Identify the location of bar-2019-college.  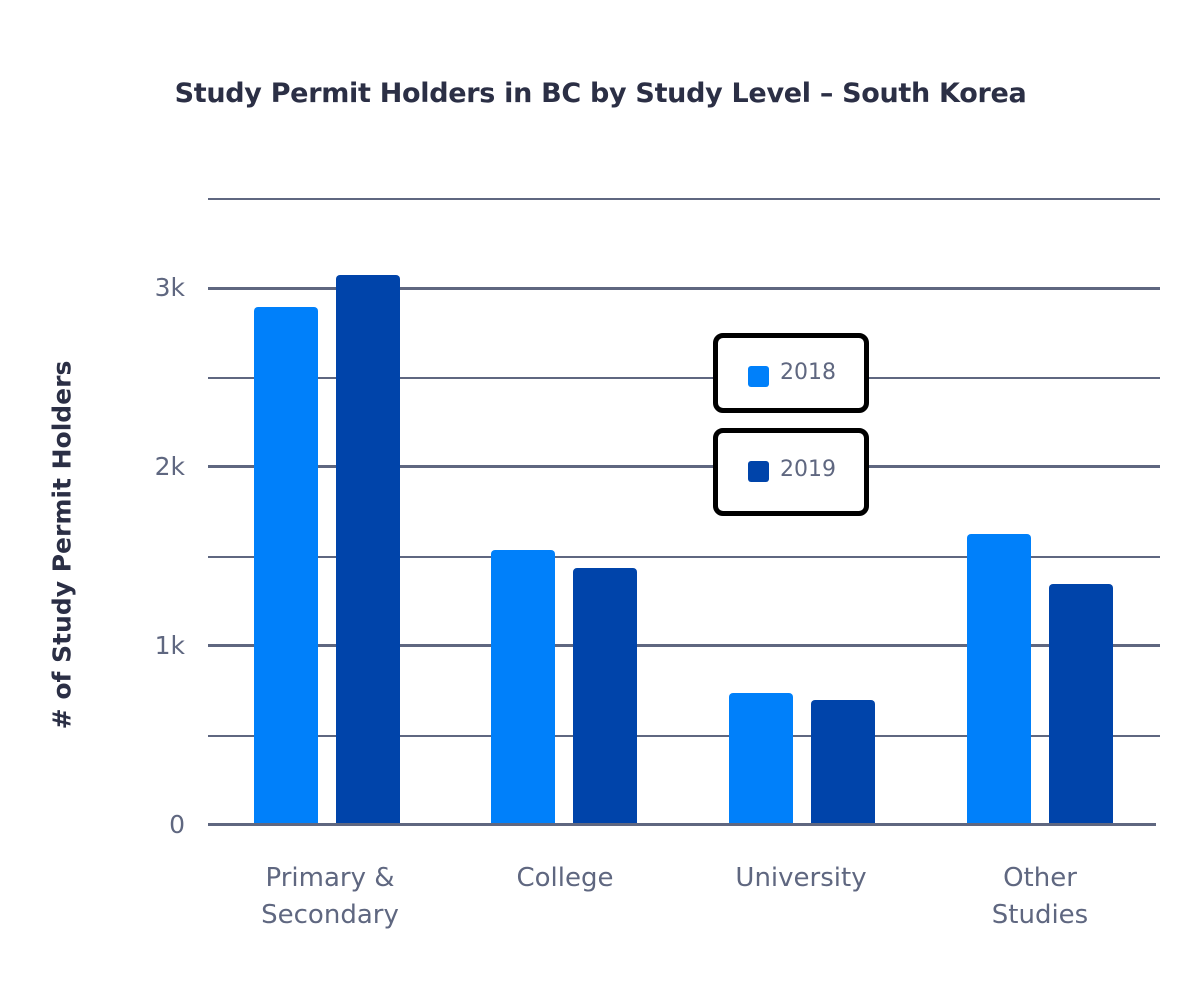
(605, 696).